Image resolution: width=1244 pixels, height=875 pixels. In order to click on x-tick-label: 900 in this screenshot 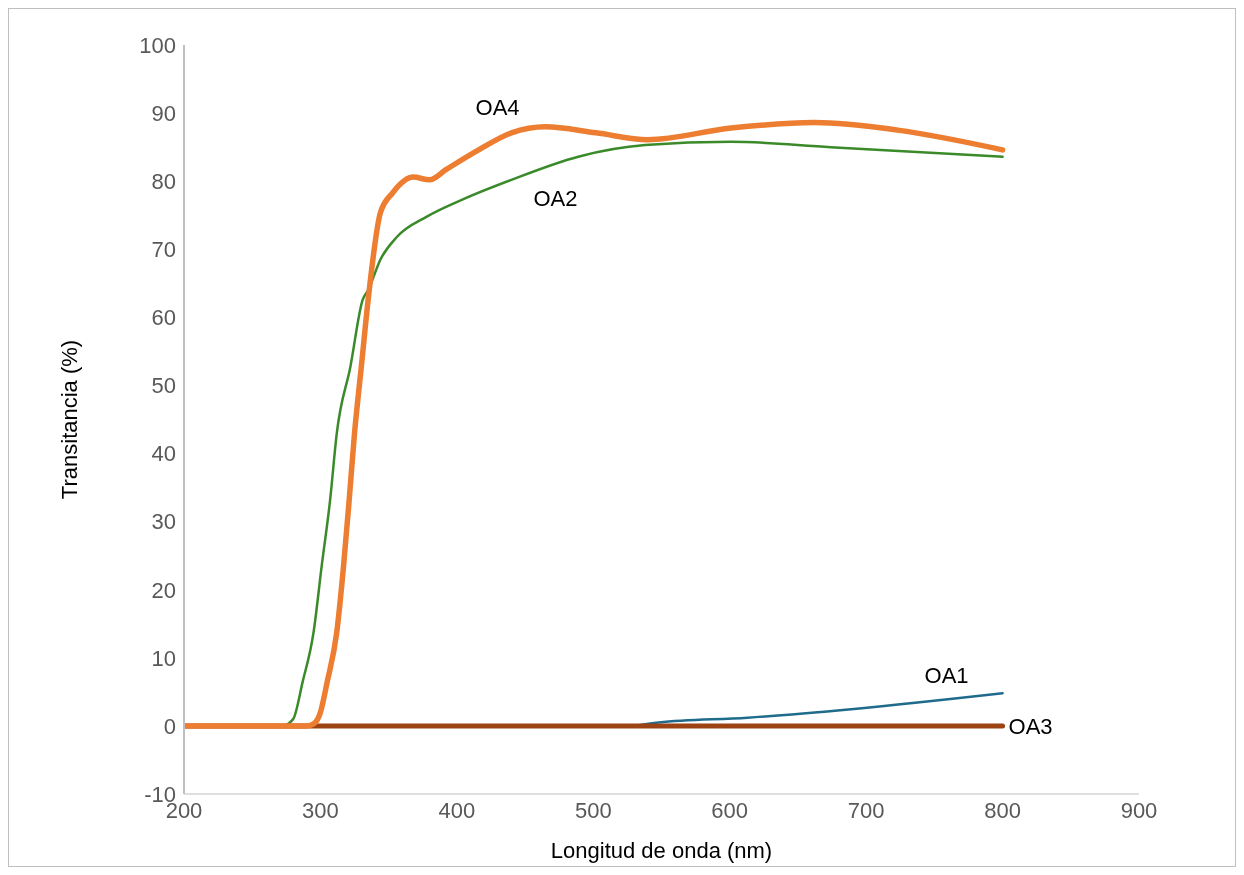, I will do `click(1139, 810)`.